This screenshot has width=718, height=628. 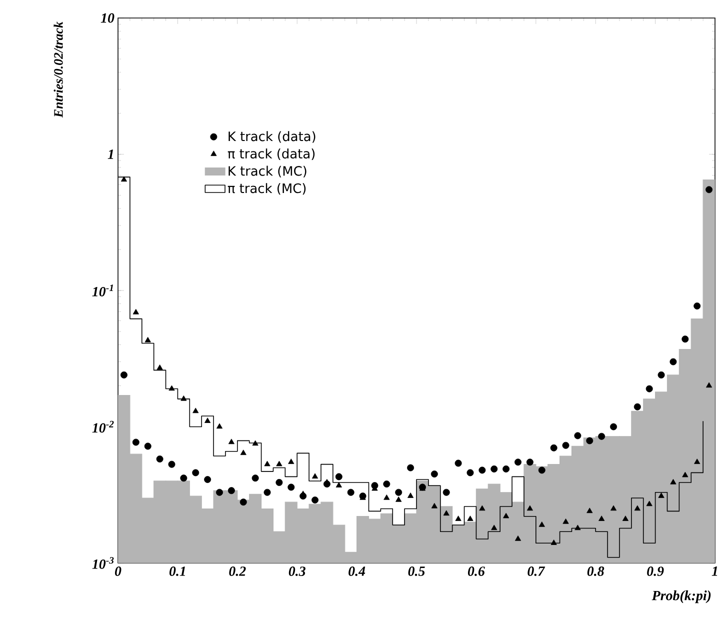 What do you see at coordinates (655, 571) in the screenshot?
I see `x-tick-label: 0.9` at bounding box center [655, 571].